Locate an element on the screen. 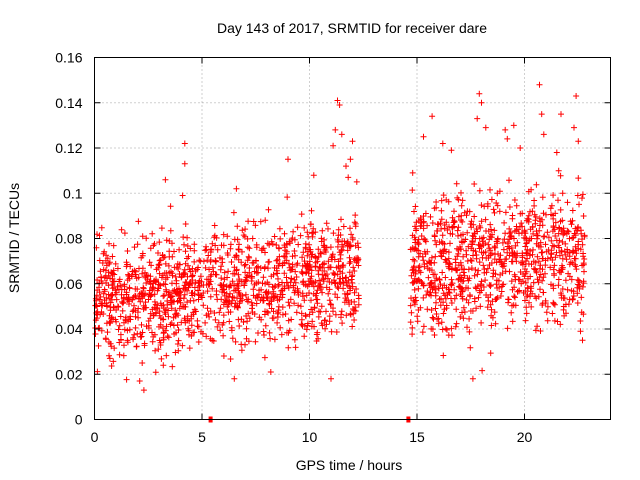  y-tick-label: 0 is located at coordinates (79, 420).